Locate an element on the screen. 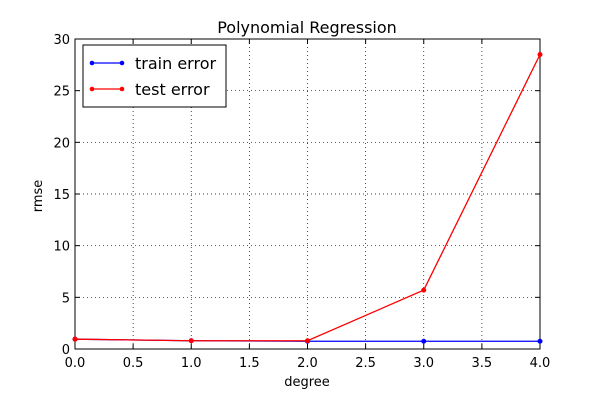  x-tick-label: 1.0 is located at coordinates (191, 363).